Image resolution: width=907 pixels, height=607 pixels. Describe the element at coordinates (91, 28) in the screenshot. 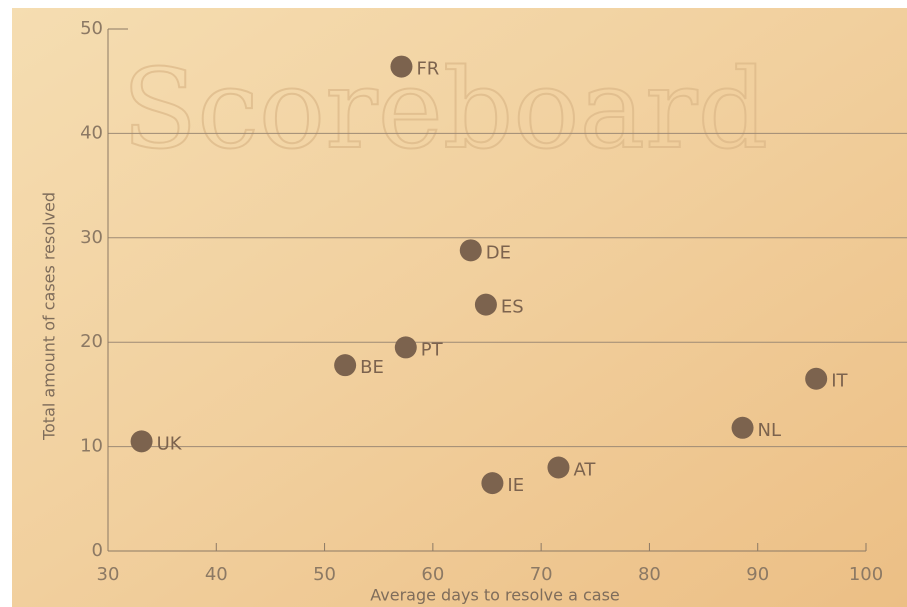

I see `y-tick-label: 50` at that location.